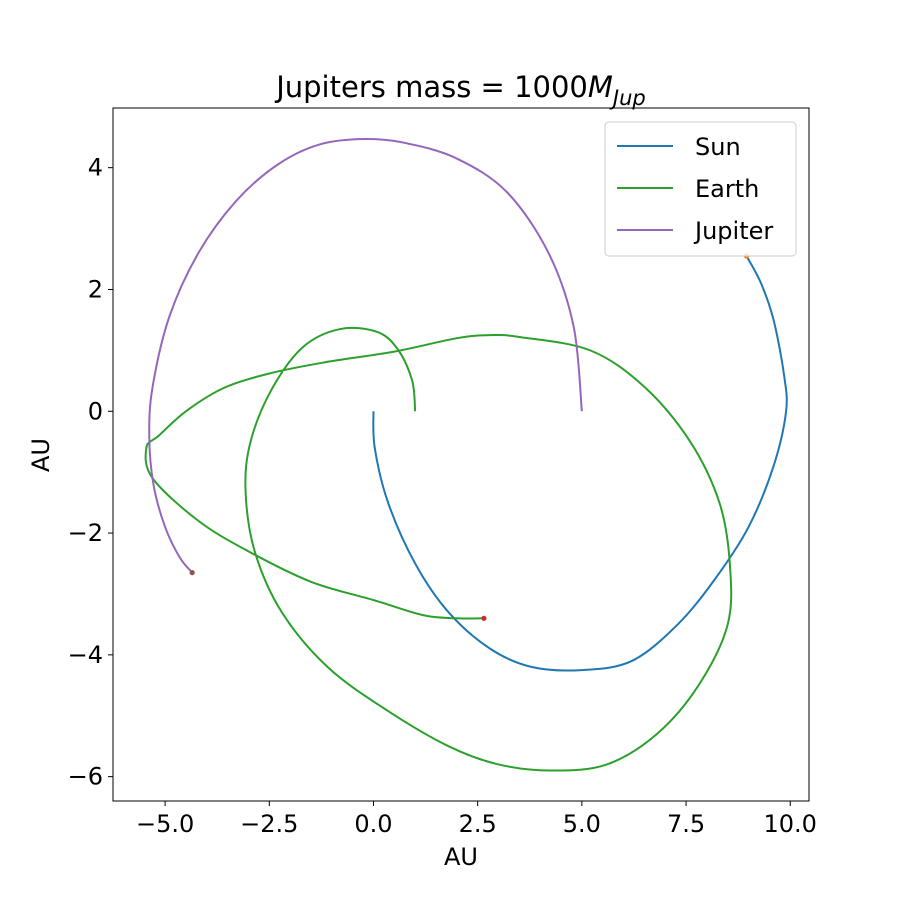 The image size is (900, 900). What do you see at coordinates (85, 533) in the screenshot?
I see `y-tick-label: −2` at bounding box center [85, 533].